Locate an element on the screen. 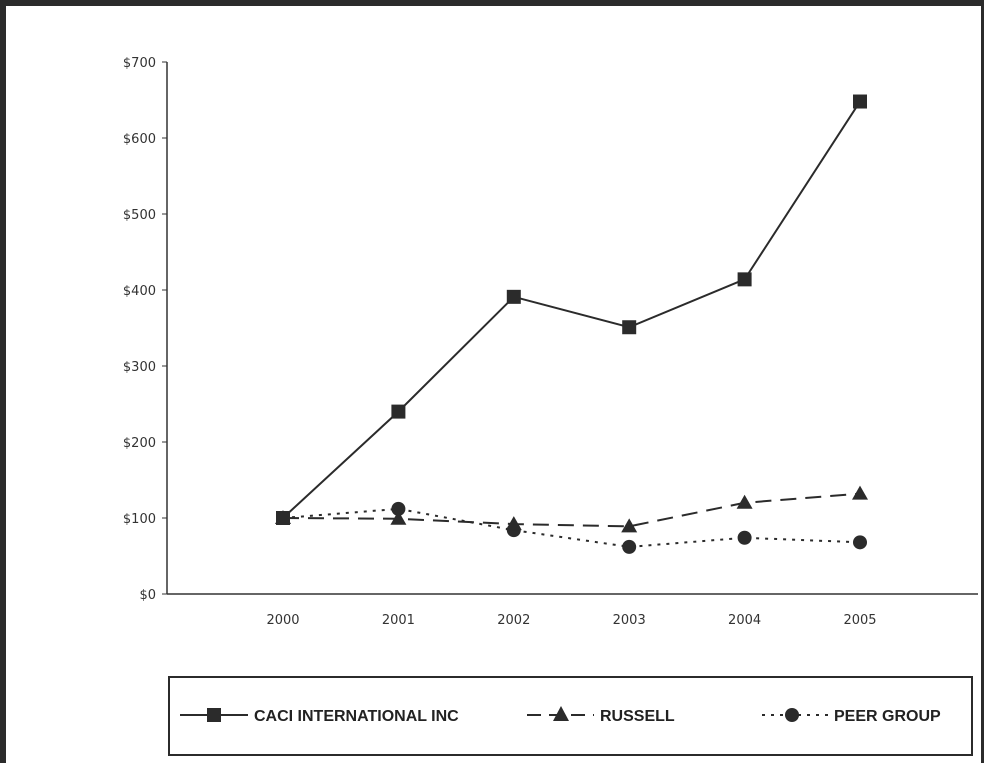  x-tick-label: 2001 is located at coordinates (398, 620).